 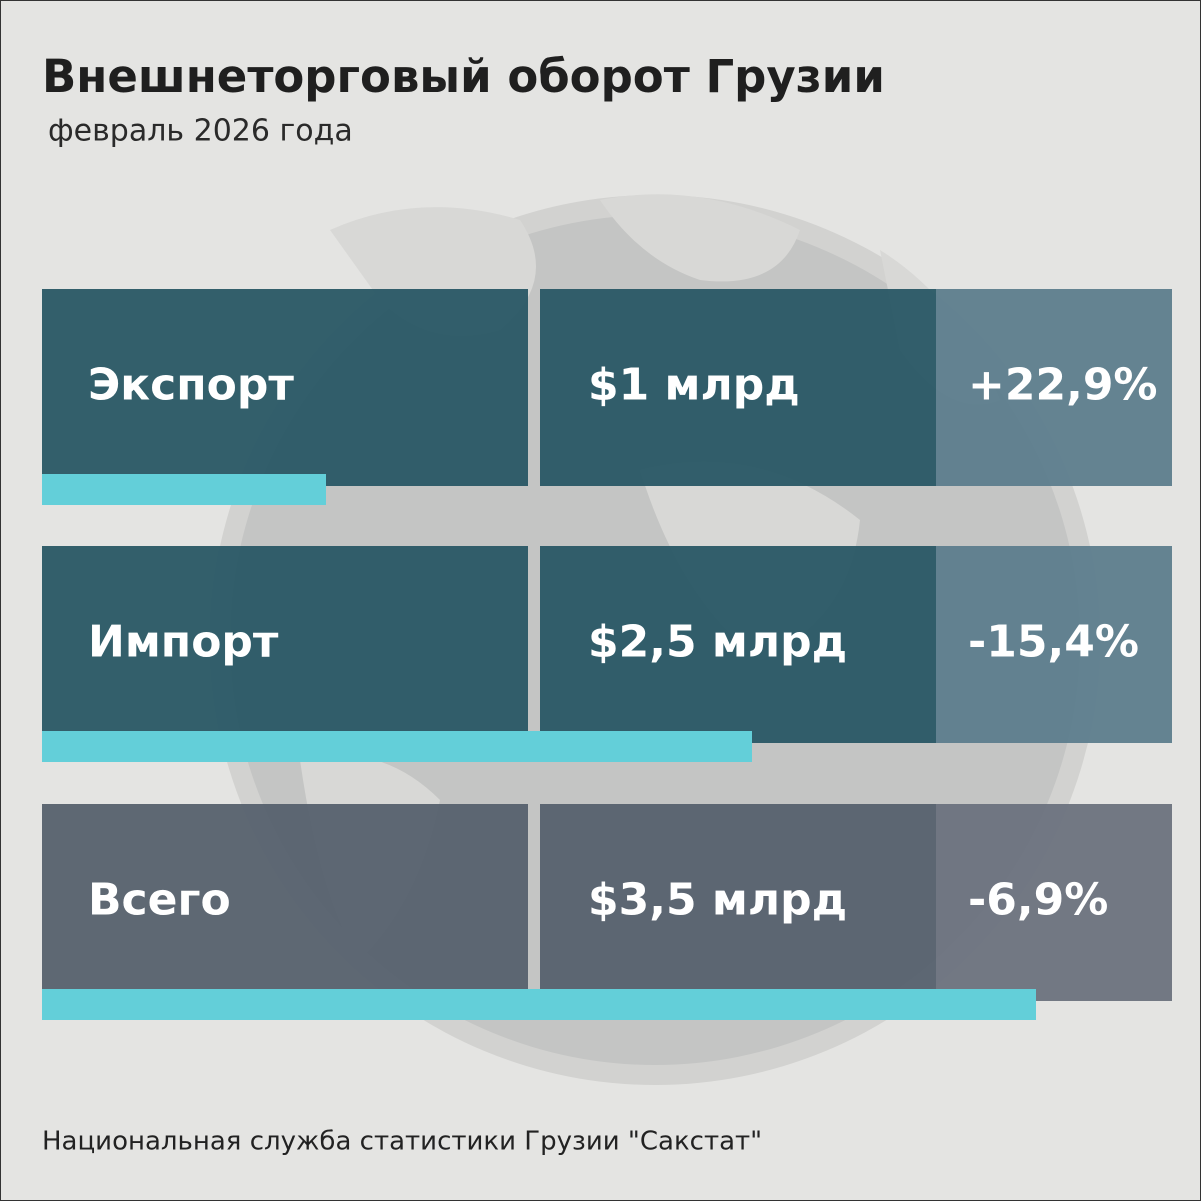 What do you see at coordinates (463, 76) in the screenshot?
I see `title: Внешнеторговый оборот Грузии` at bounding box center [463, 76].